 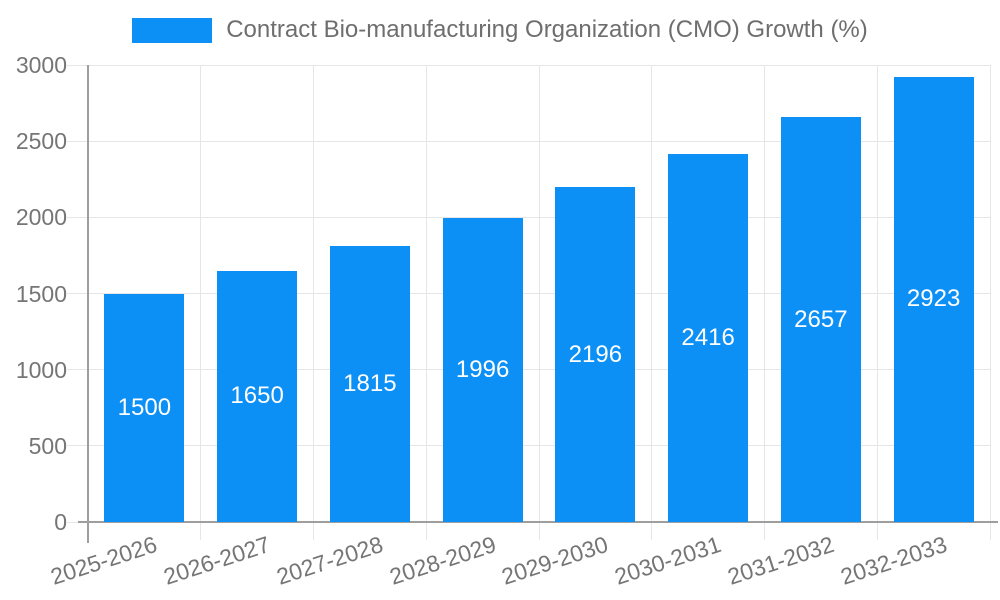 What do you see at coordinates (41, 217) in the screenshot?
I see `y-tick-label: 2000` at bounding box center [41, 217].